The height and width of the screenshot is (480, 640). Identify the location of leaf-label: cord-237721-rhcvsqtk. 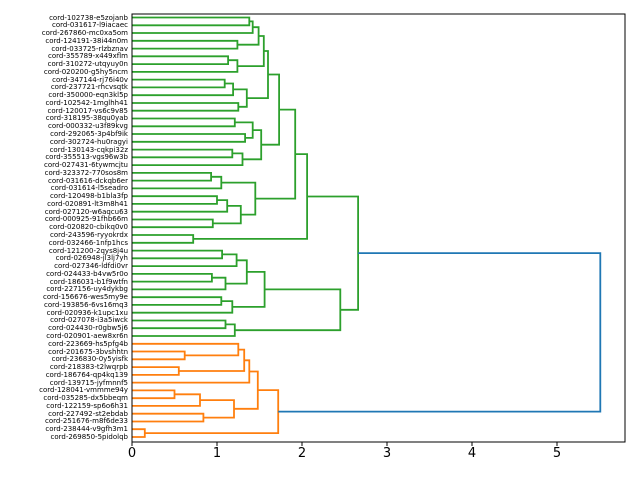
(89, 87).